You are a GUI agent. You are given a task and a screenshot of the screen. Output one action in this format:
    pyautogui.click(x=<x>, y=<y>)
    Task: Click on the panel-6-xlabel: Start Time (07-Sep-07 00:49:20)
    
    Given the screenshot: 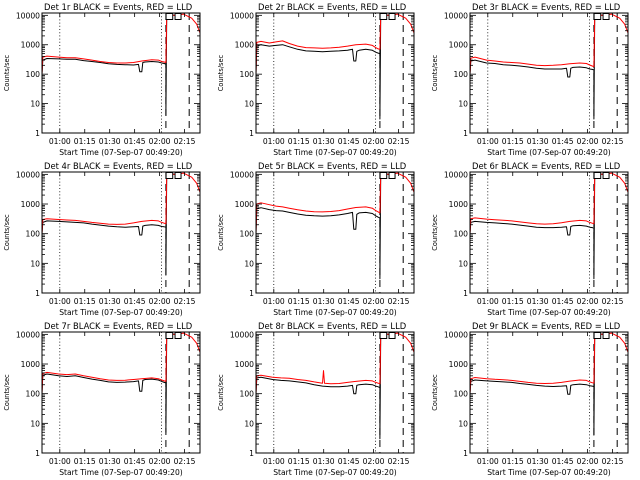 What is the action you would take?
    pyautogui.click(x=549, y=312)
    